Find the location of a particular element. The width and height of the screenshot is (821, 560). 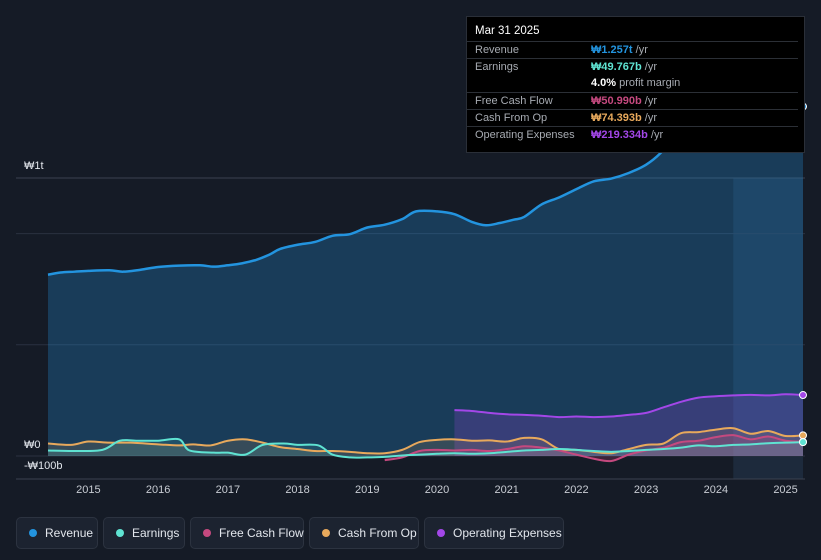

tooltip-row-opex: Operating Expenses ₩219.334b /yr is located at coordinates (632, 134).